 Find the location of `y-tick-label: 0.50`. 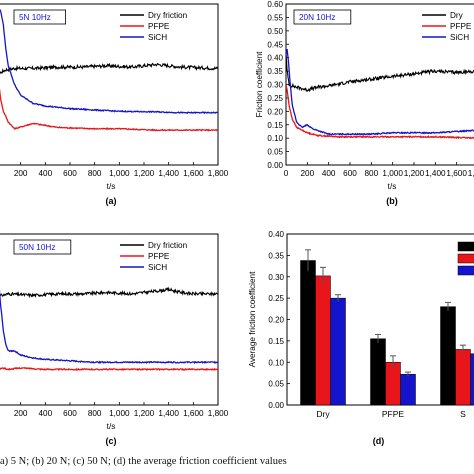

y-tick-label: 0.50 is located at coordinates (275, 31).